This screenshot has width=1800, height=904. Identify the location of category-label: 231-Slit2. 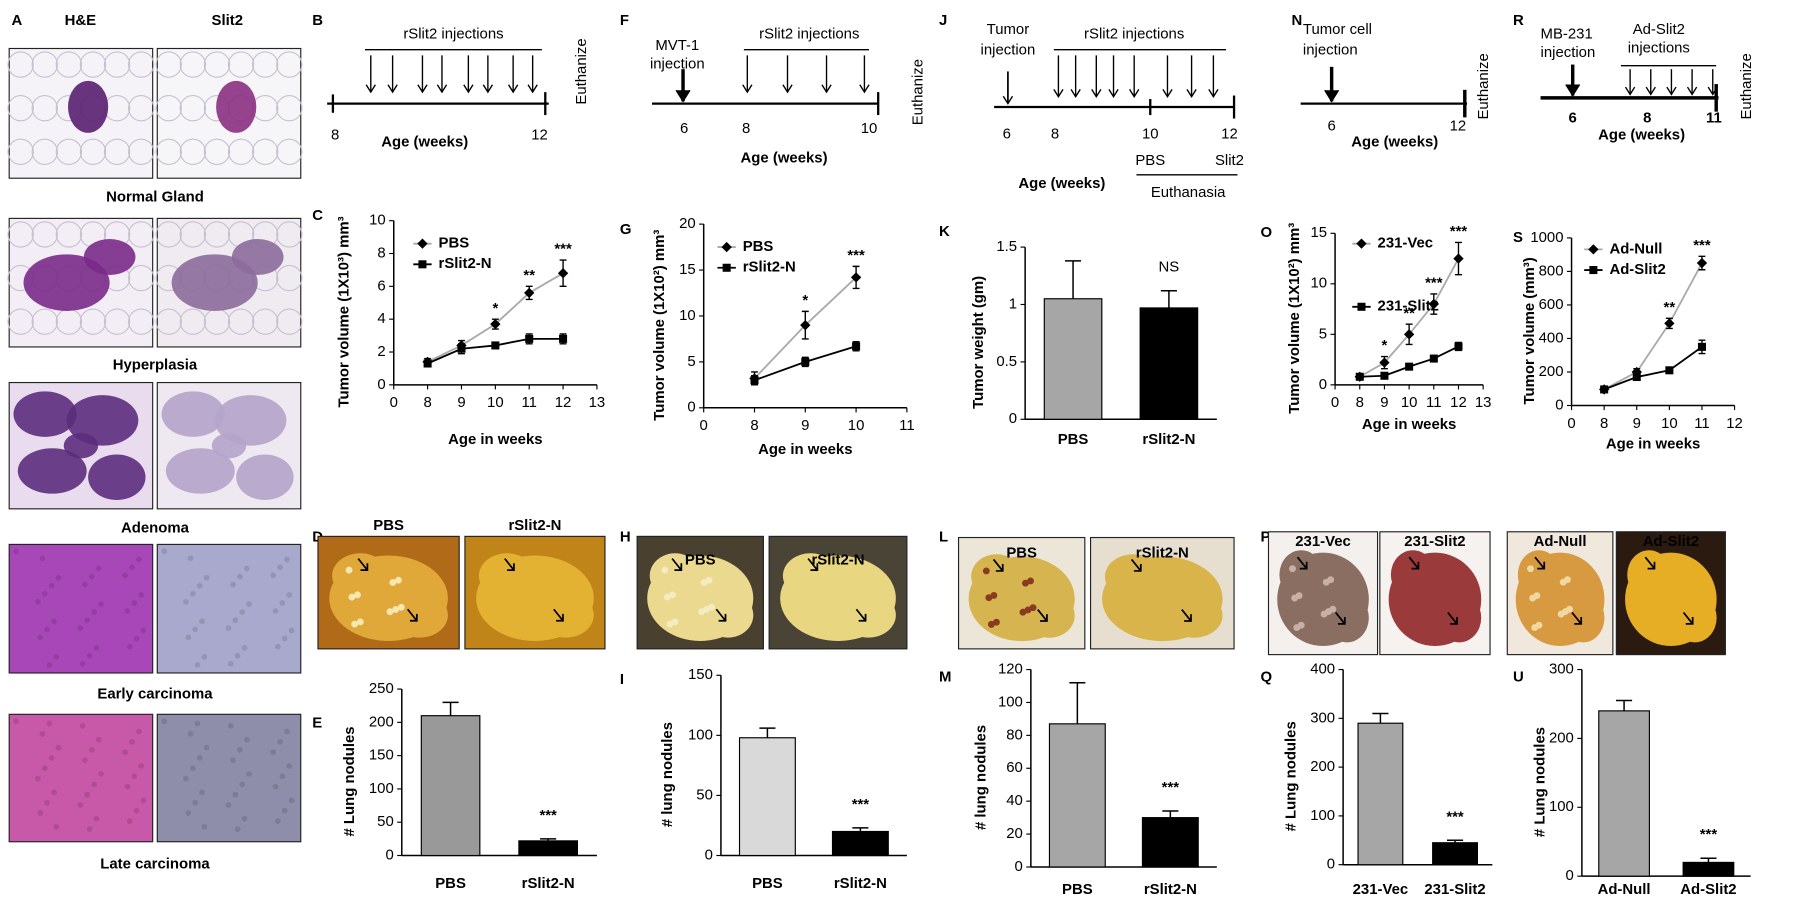
(1454, 889).